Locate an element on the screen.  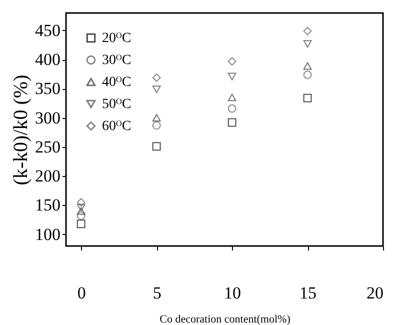
legend-label: 20ᴼC is located at coordinates (117, 38).